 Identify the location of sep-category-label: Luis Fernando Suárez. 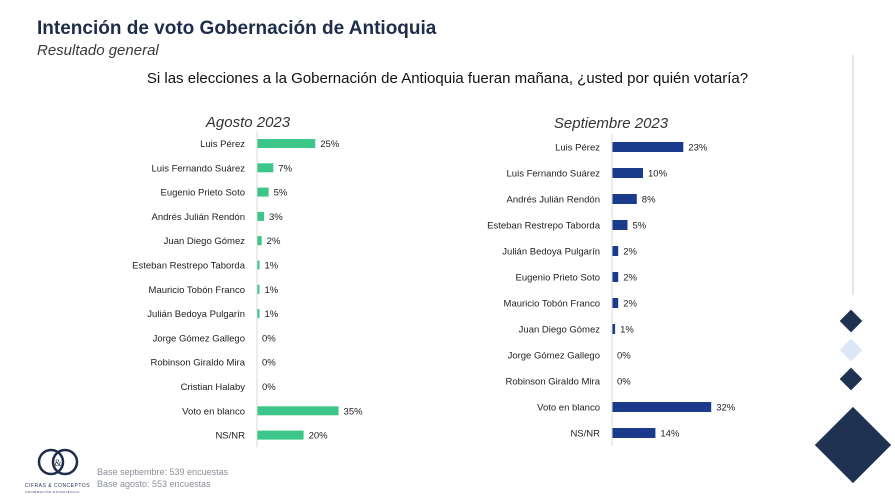
(554, 174).